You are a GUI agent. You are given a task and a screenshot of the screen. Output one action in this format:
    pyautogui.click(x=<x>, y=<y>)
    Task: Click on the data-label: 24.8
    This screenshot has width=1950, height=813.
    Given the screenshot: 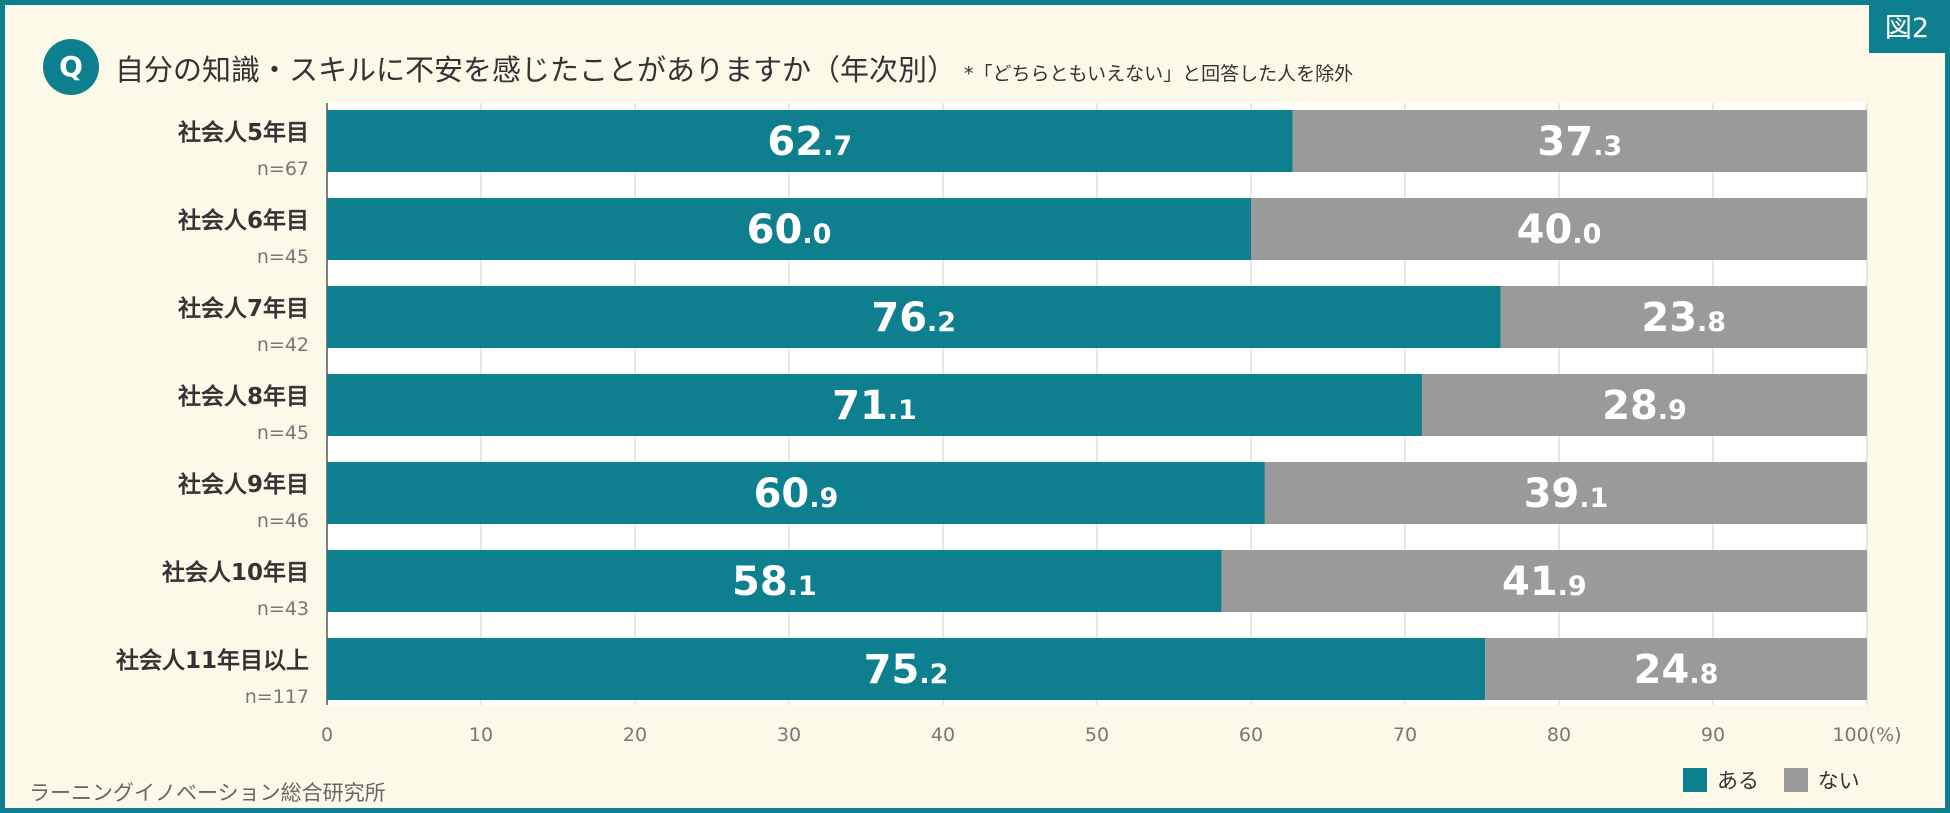 What is the action you would take?
    pyautogui.click(x=1676, y=670)
    